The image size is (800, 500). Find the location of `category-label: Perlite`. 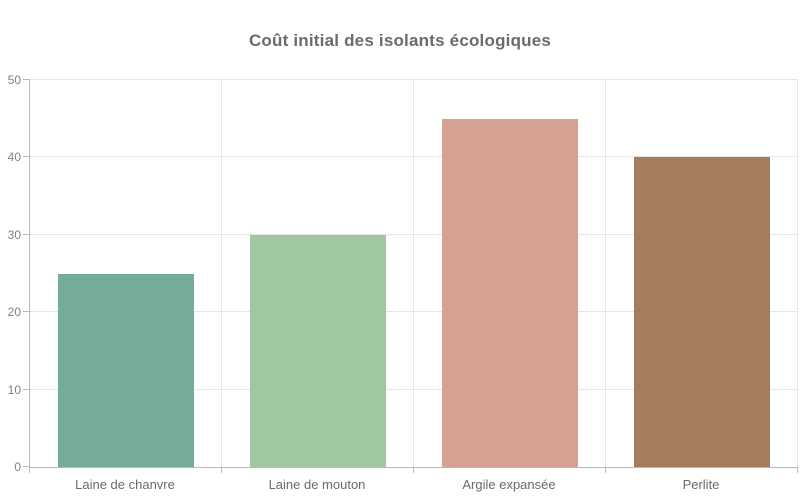

category-label: Perlite is located at coordinates (701, 484).